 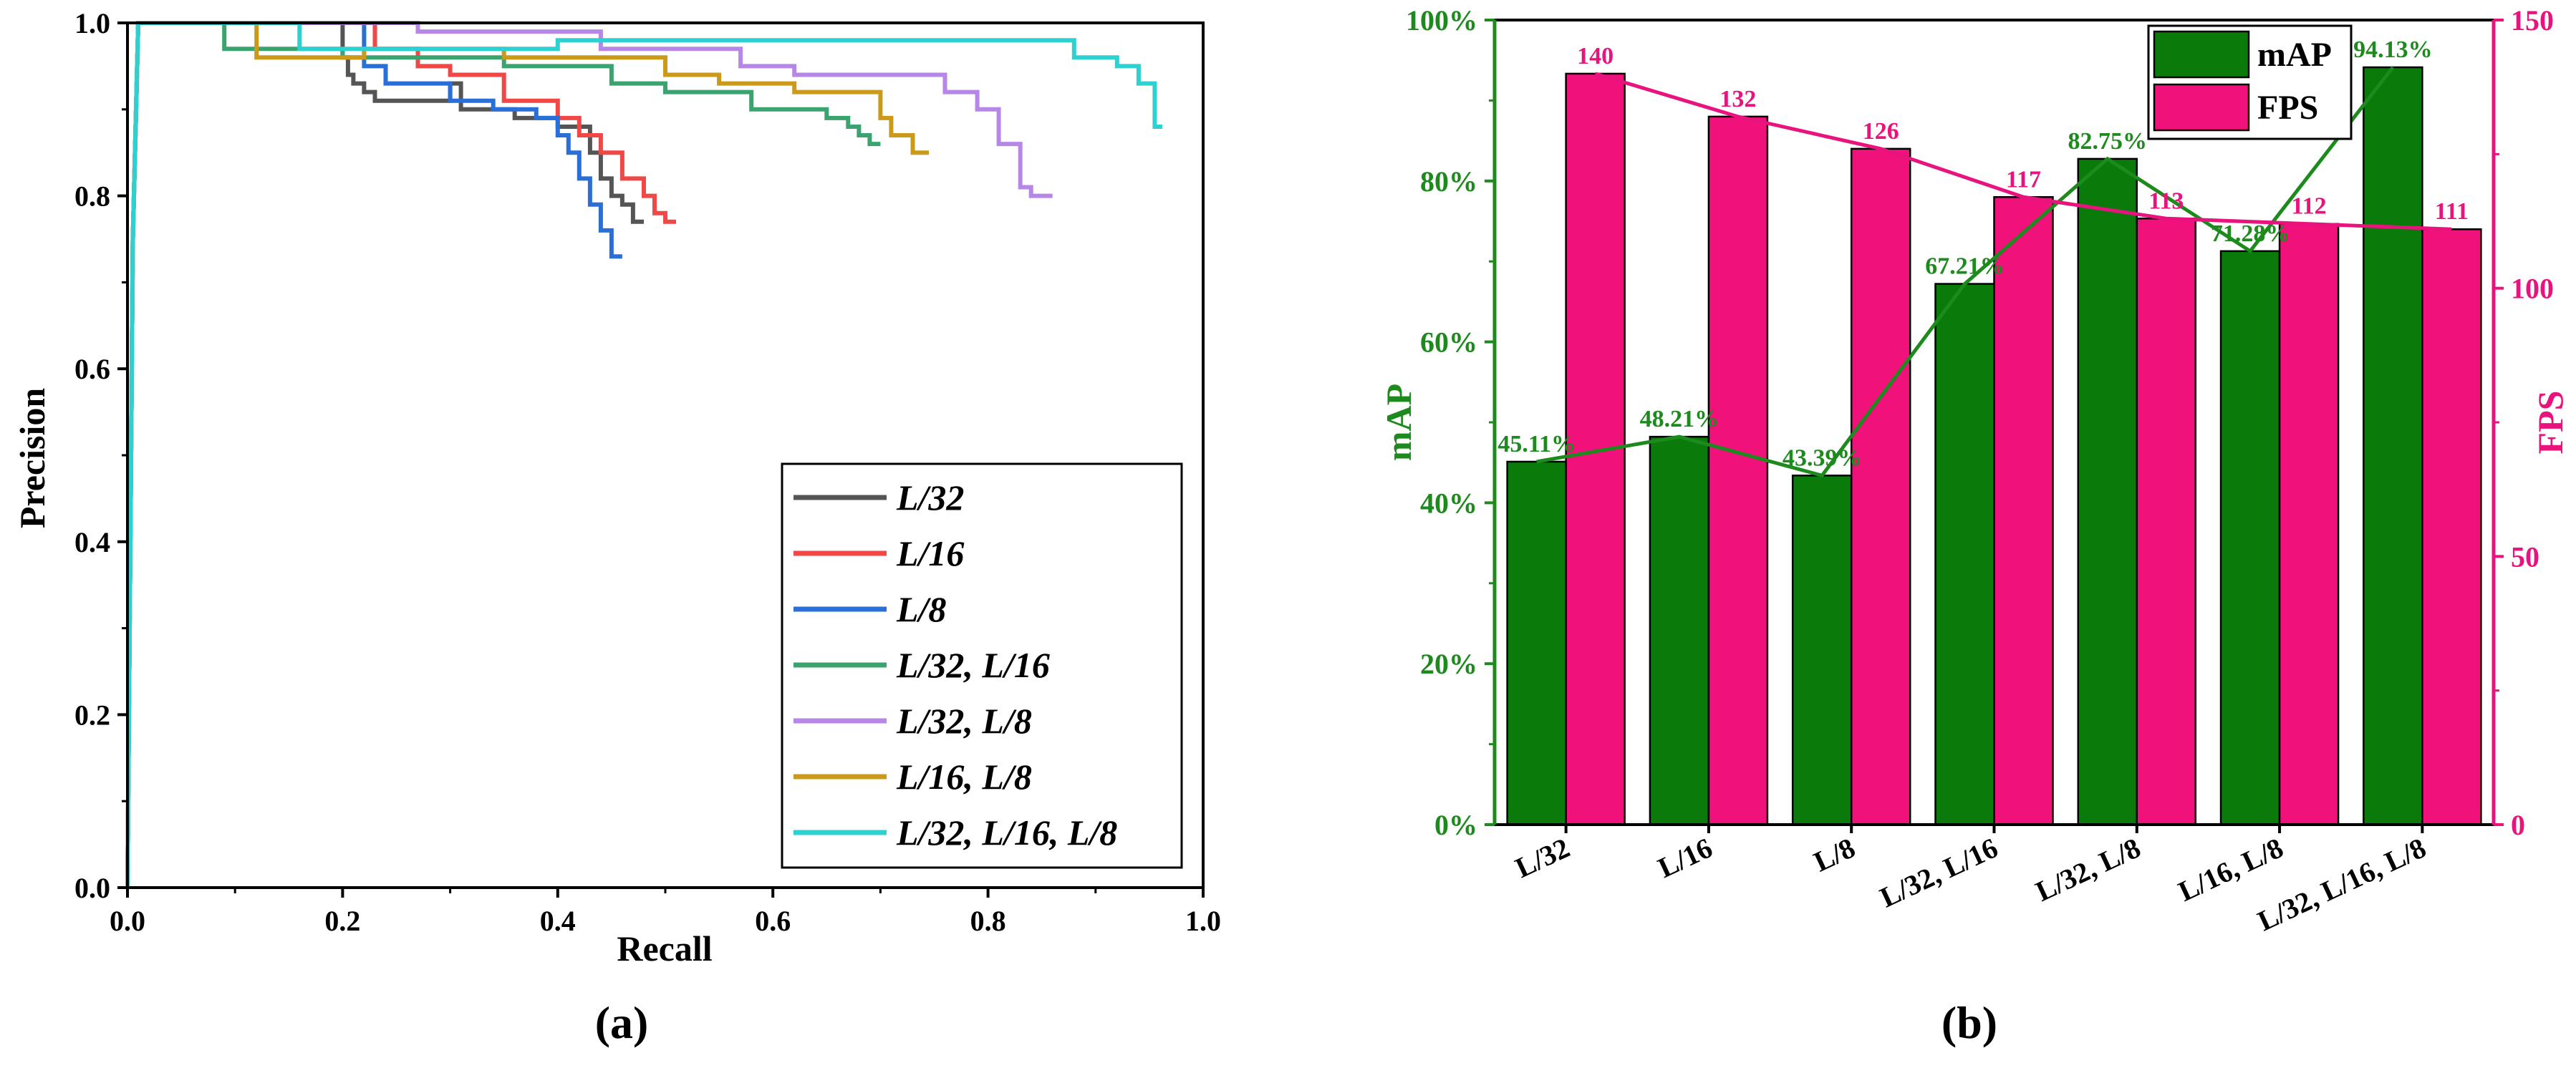 I want to click on legend-a-label: L/32, so click(x=930, y=498).